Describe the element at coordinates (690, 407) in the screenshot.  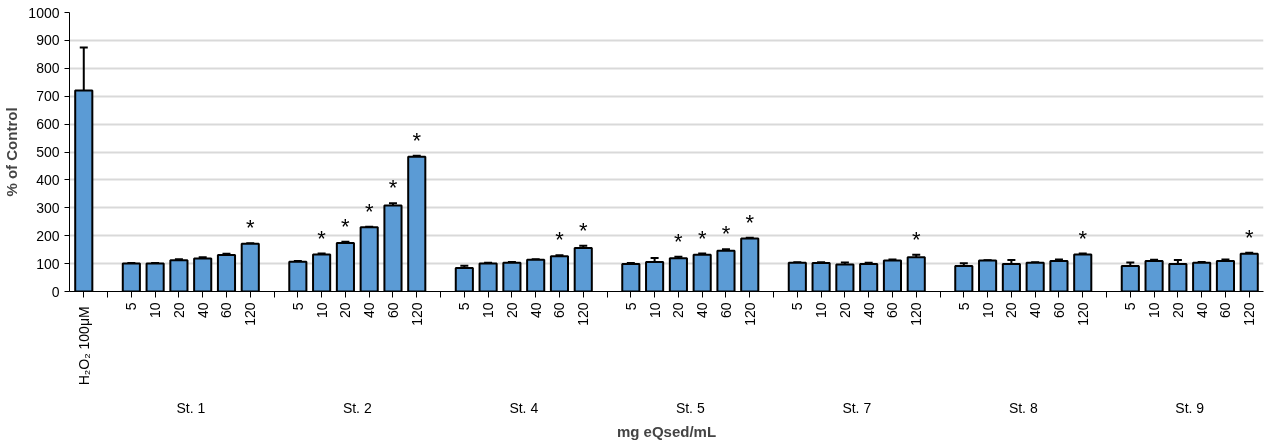
I see `text: St. 5` at that location.